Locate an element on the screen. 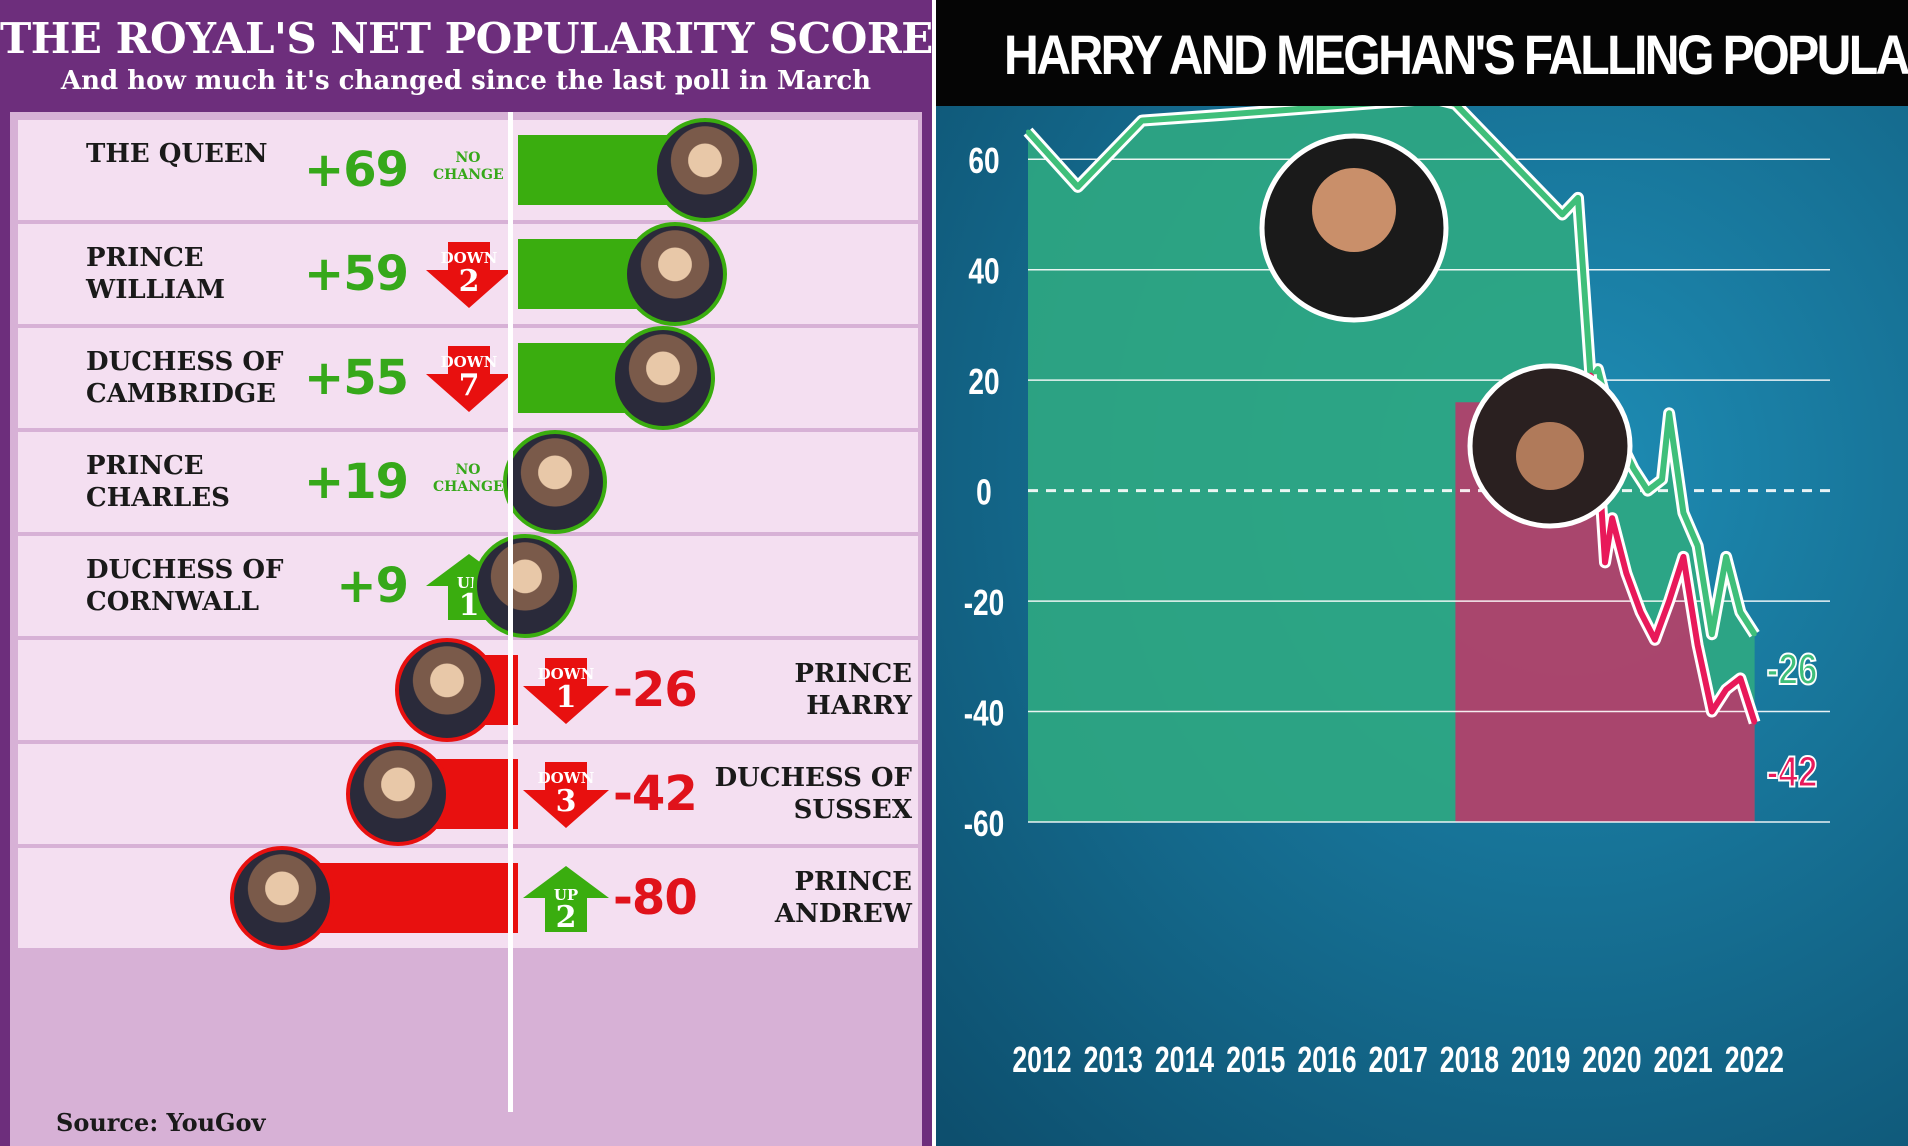 This screenshot has height=1146, width=1908. popularity-row: PRINCE HARRY -26 DOWN 1 is located at coordinates (468, 690).